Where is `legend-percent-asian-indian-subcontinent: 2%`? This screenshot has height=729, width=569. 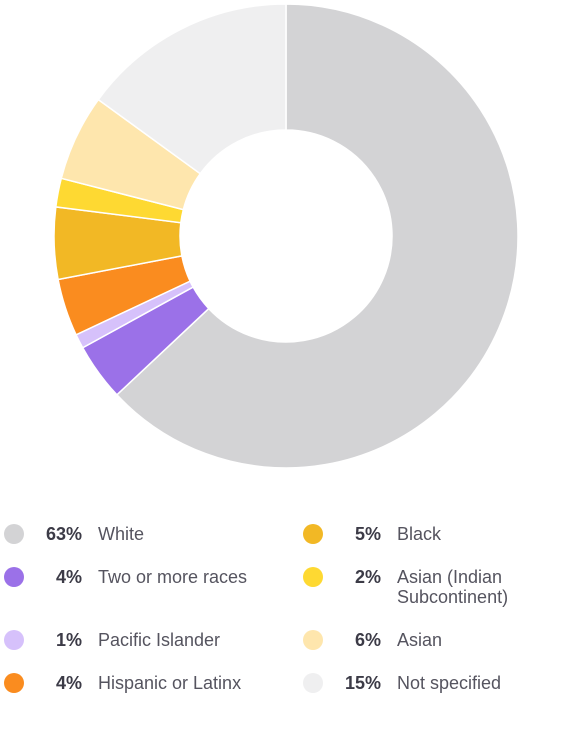 legend-percent-asian-indian-subcontinent: 2% is located at coordinates (367, 577).